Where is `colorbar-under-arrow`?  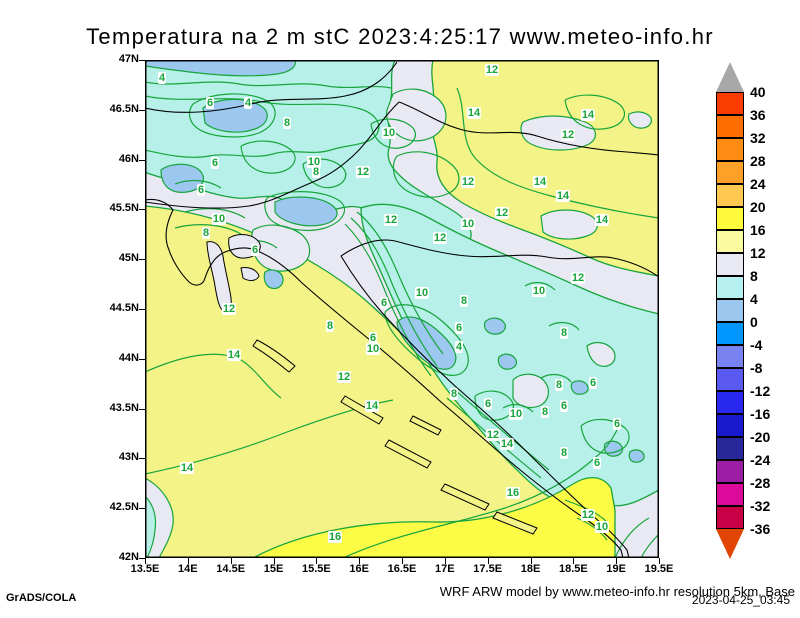
colorbar-under-arrow is located at coordinates (730, 544).